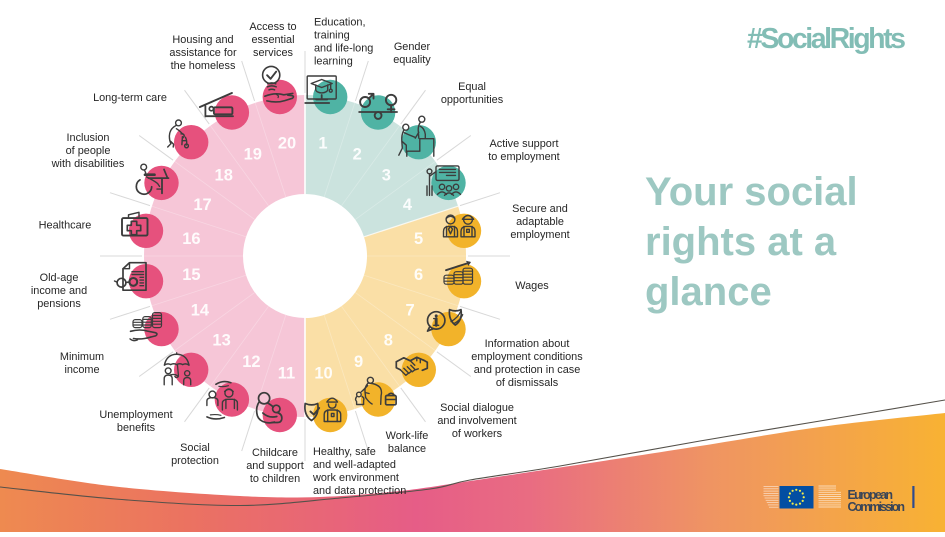 This screenshot has height=537, width=945. What do you see at coordinates (333, 62) in the screenshot?
I see `svg-text: learning` at bounding box center [333, 62].